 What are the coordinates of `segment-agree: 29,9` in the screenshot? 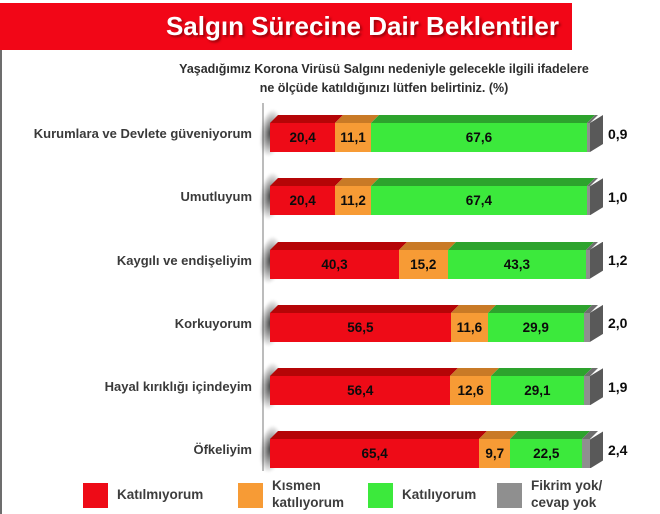 It's located at (535, 327).